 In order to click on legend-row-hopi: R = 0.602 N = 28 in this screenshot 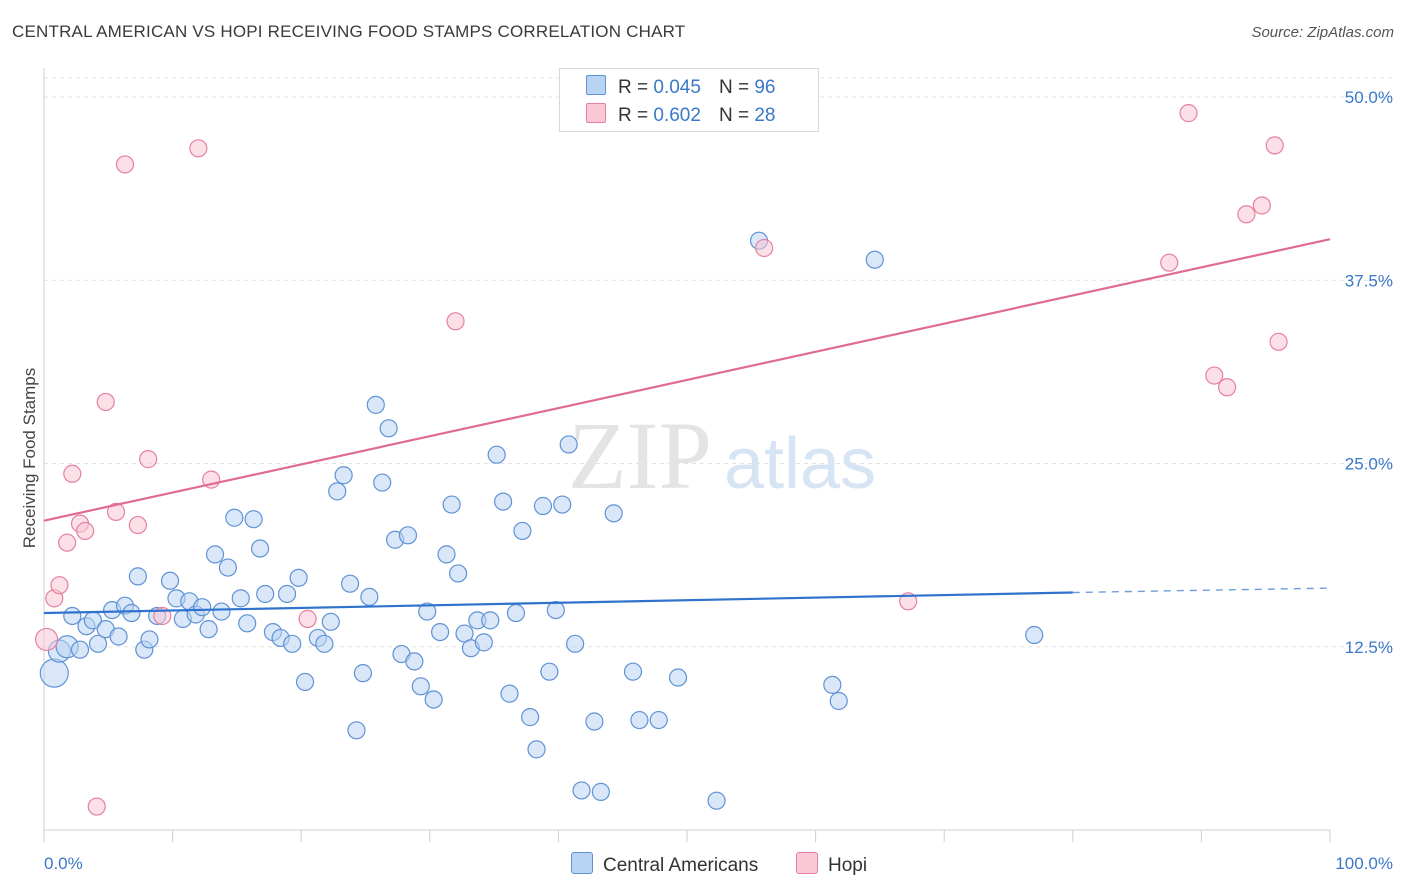, I will do `click(680, 115)`.